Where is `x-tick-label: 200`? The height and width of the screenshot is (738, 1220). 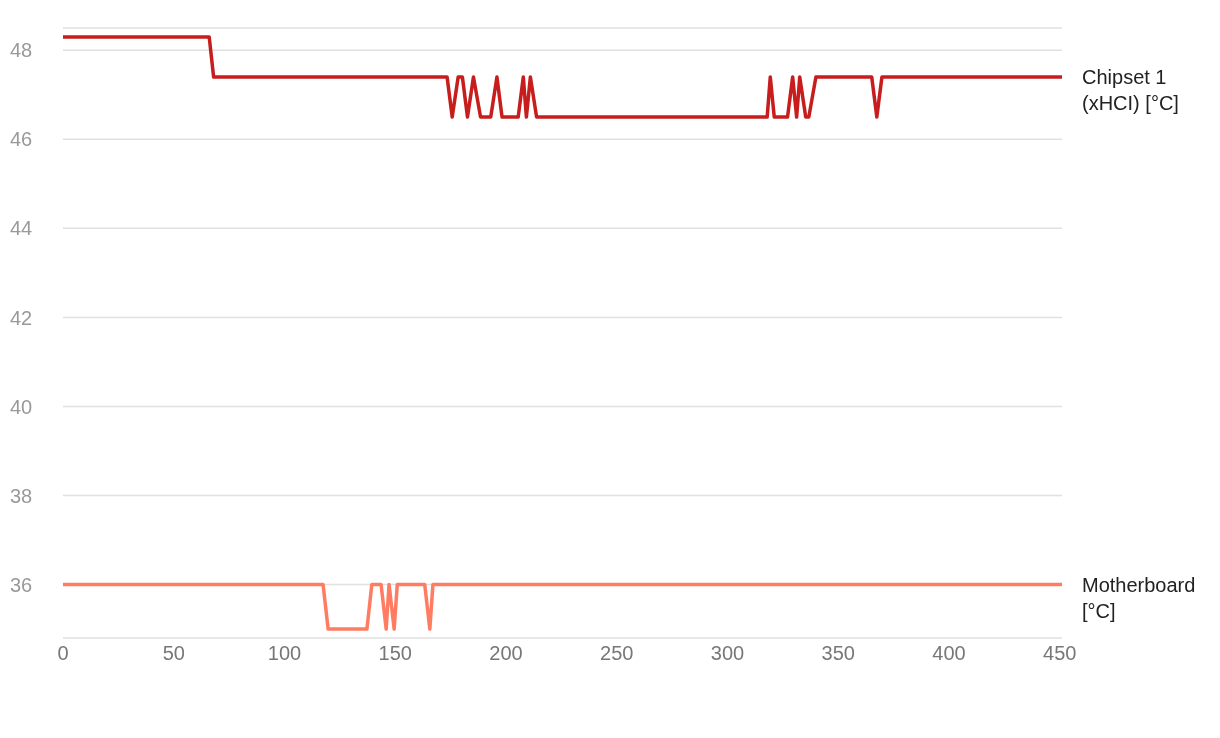 x-tick-label: 200 is located at coordinates (506, 653).